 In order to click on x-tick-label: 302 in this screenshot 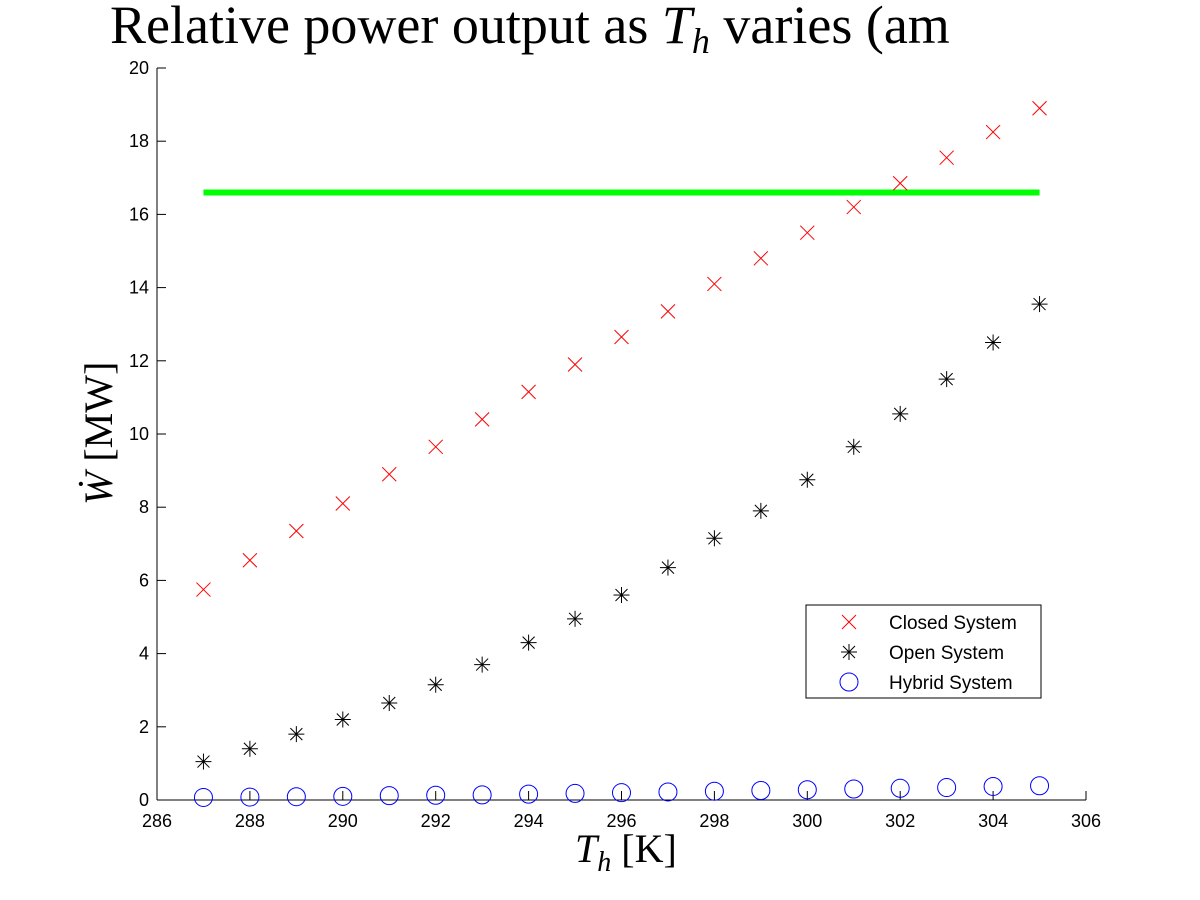, I will do `click(900, 821)`.